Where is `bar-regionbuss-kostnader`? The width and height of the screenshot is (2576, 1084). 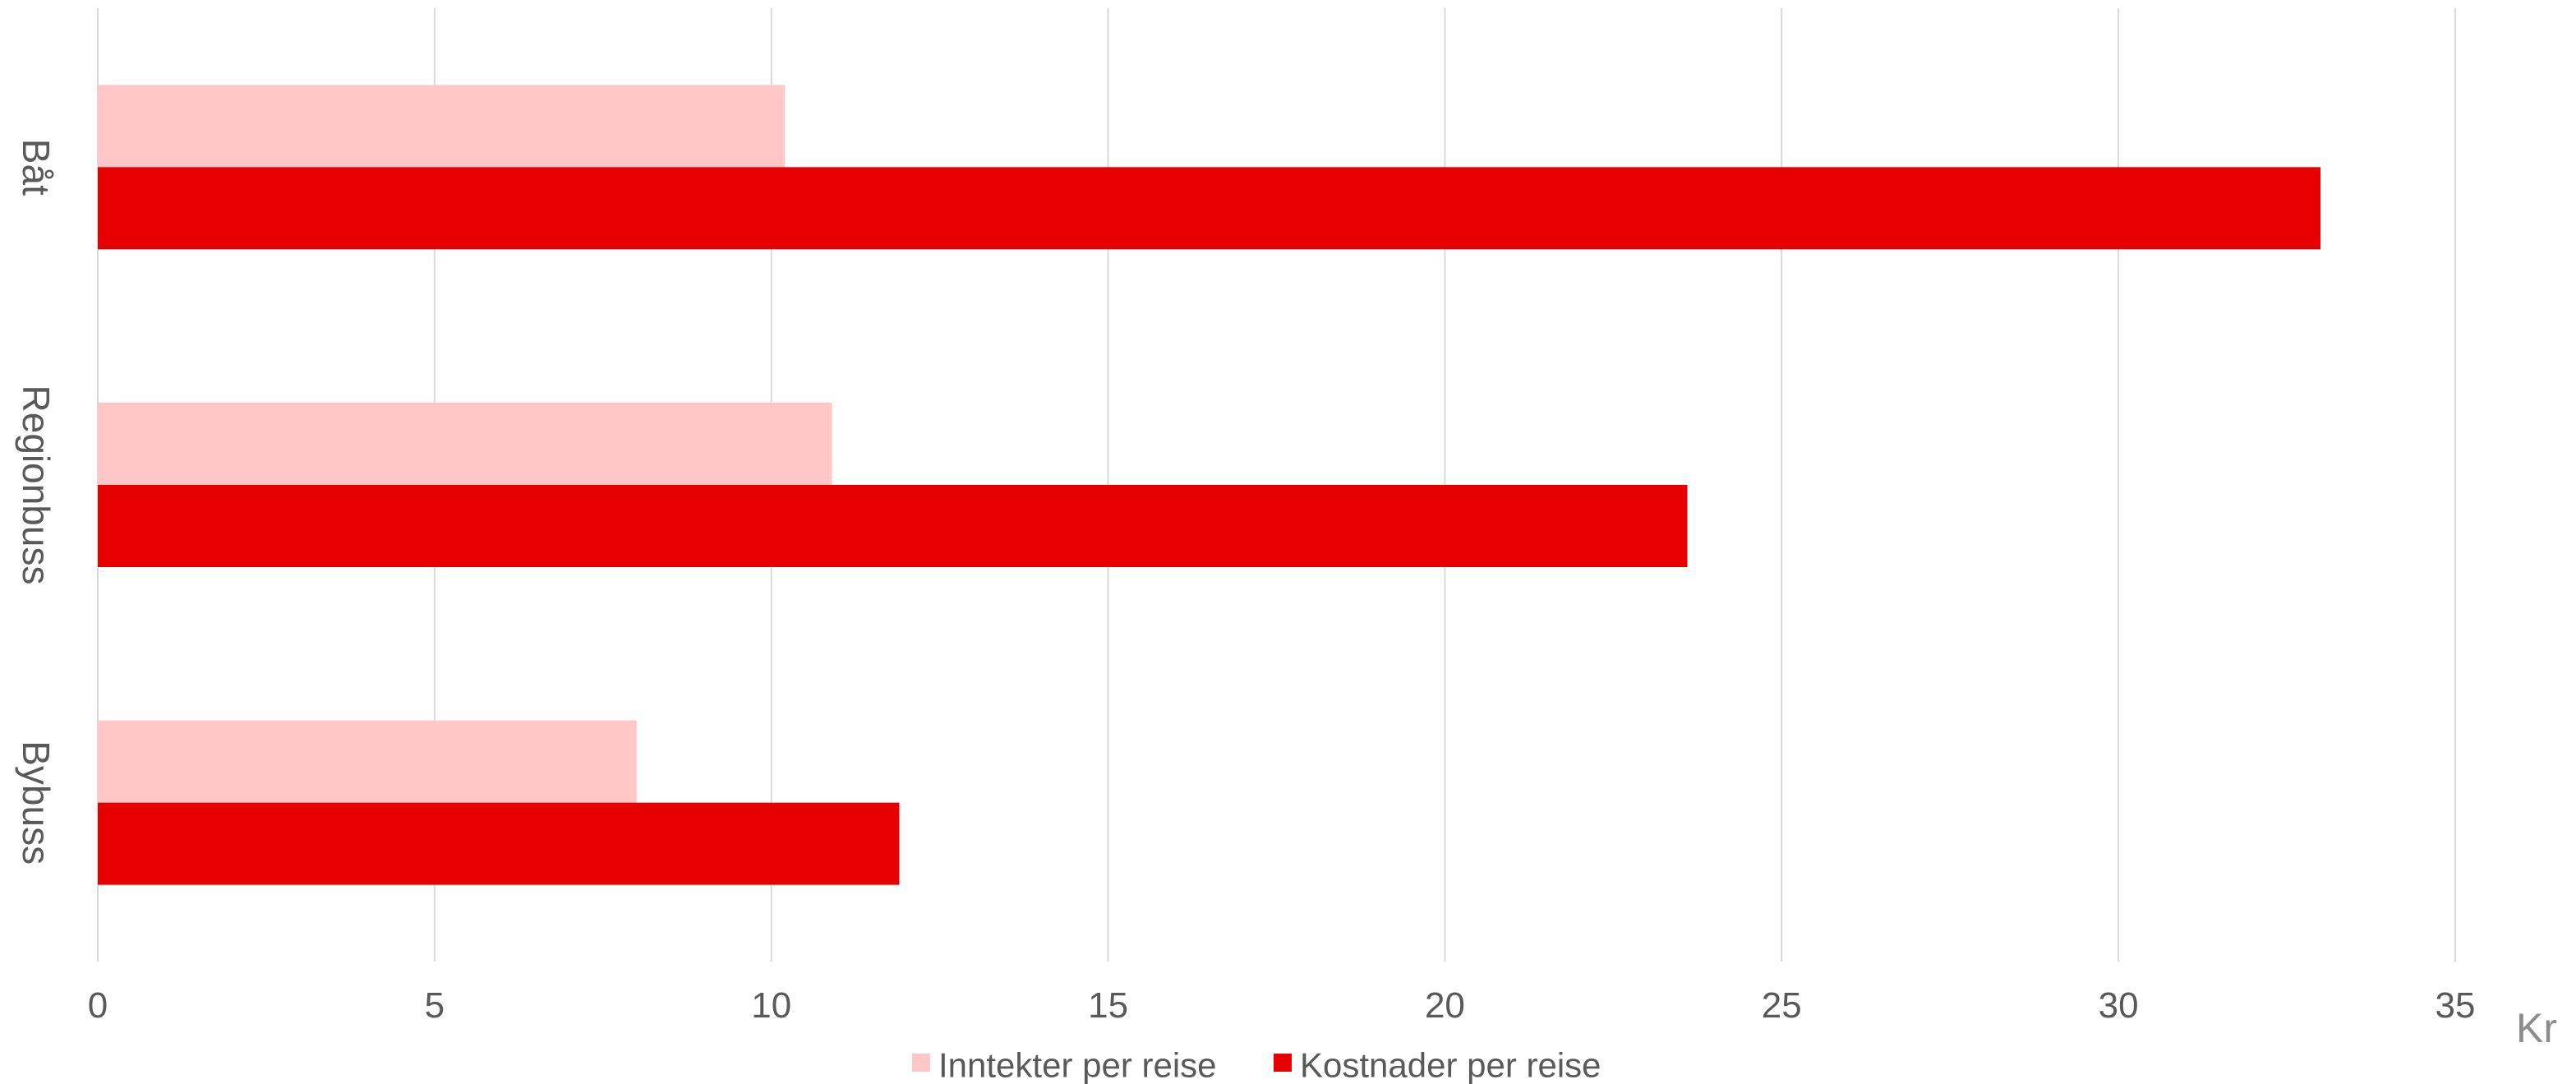 bar-regionbuss-kostnader is located at coordinates (893, 526).